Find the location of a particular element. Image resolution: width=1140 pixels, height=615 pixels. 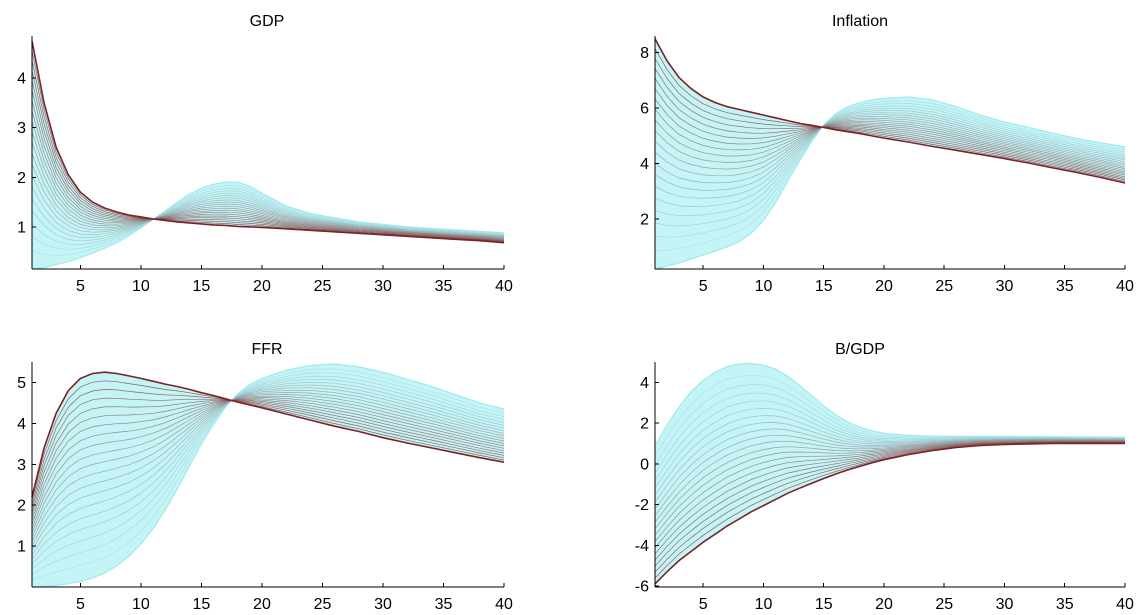

inflation-x-tick-label: 20 is located at coordinates (884, 286).